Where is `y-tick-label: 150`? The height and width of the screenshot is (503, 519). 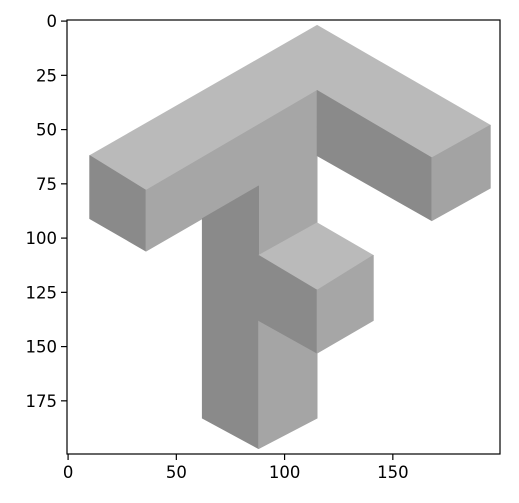 y-tick-label: 150 is located at coordinates (42, 347).